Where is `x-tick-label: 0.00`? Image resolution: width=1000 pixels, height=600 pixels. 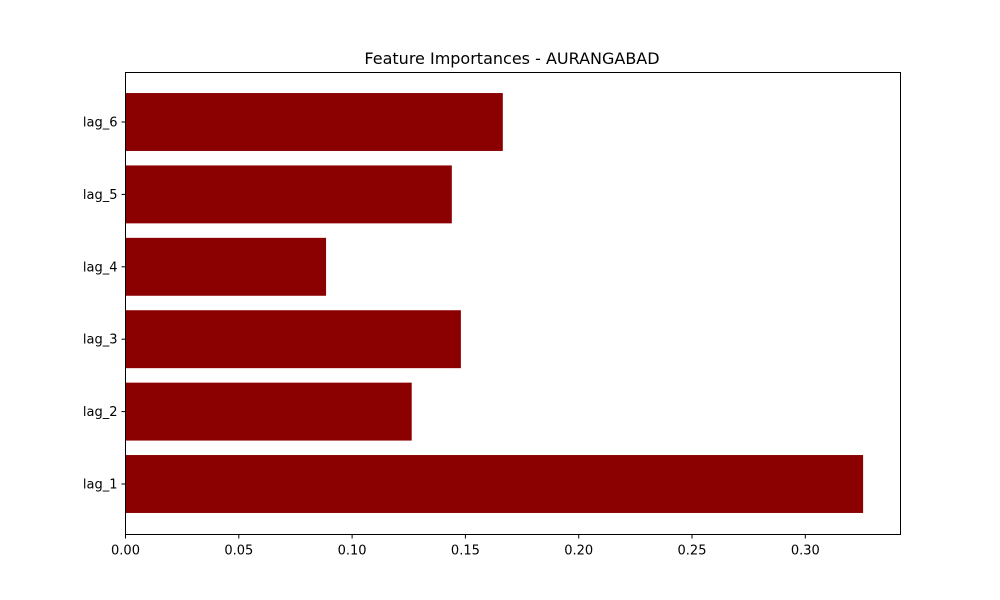 x-tick-label: 0.00 is located at coordinates (125, 551).